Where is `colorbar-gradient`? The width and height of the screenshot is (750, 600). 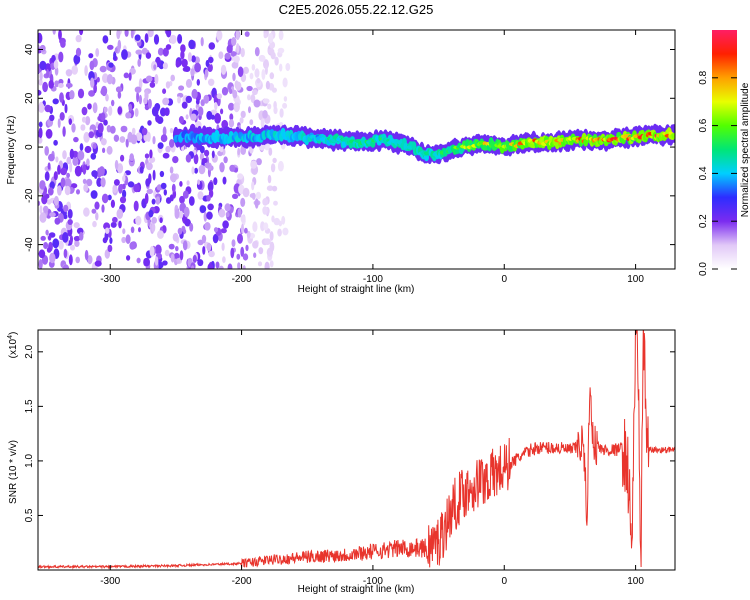
colorbar-gradient is located at coordinates (724, 149).